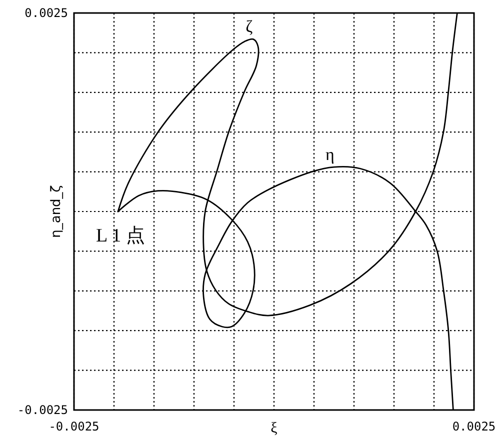  I want to click on series-label: η, so click(330, 154).